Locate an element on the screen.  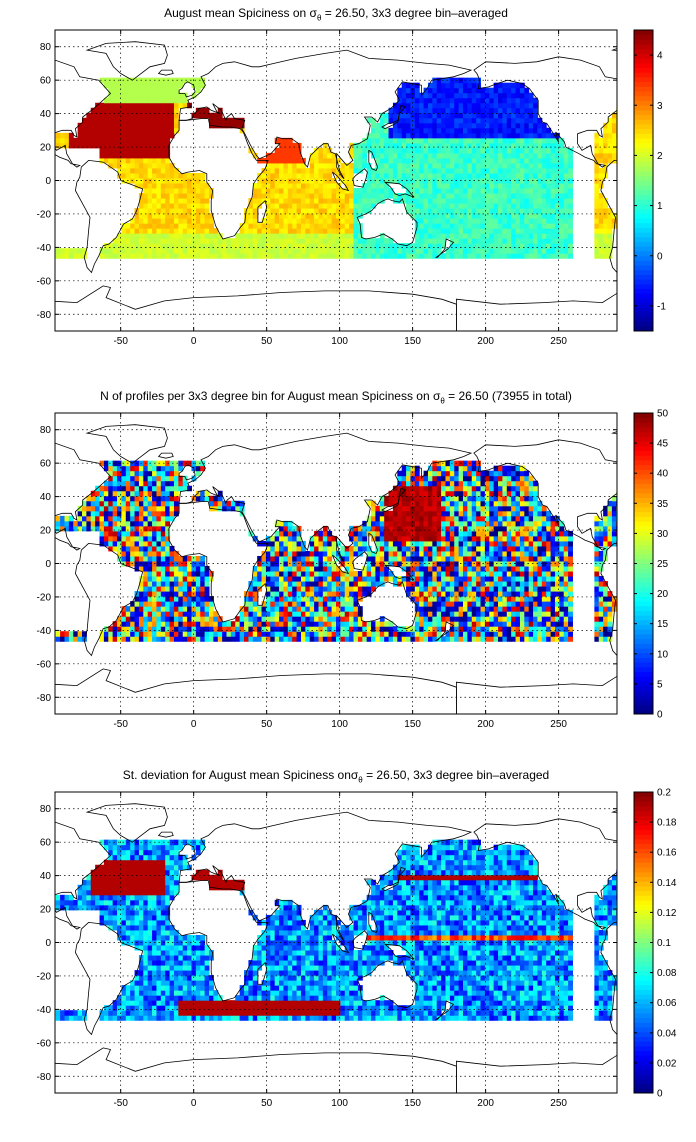
x-tick-label: 50 is located at coordinates (267, 341).